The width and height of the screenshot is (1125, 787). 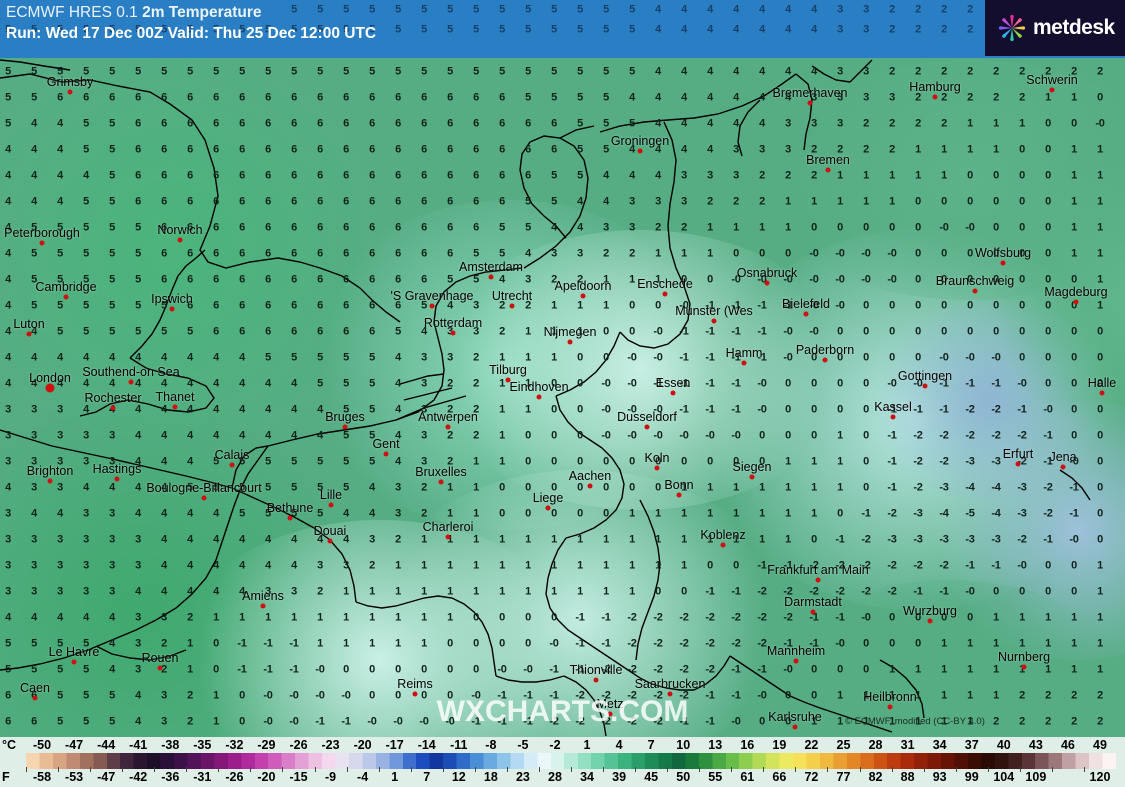 What do you see at coordinates (915, 721) in the screenshot?
I see `attribution-text: © ECMWF, modified (CC-BY 4.0)` at bounding box center [915, 721].